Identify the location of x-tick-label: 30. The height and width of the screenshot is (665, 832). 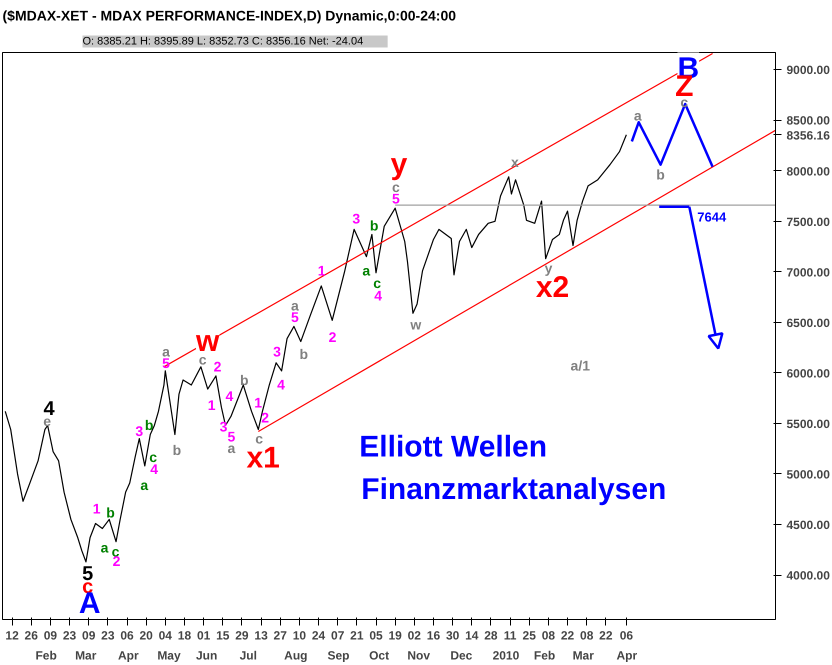
(453, 635).